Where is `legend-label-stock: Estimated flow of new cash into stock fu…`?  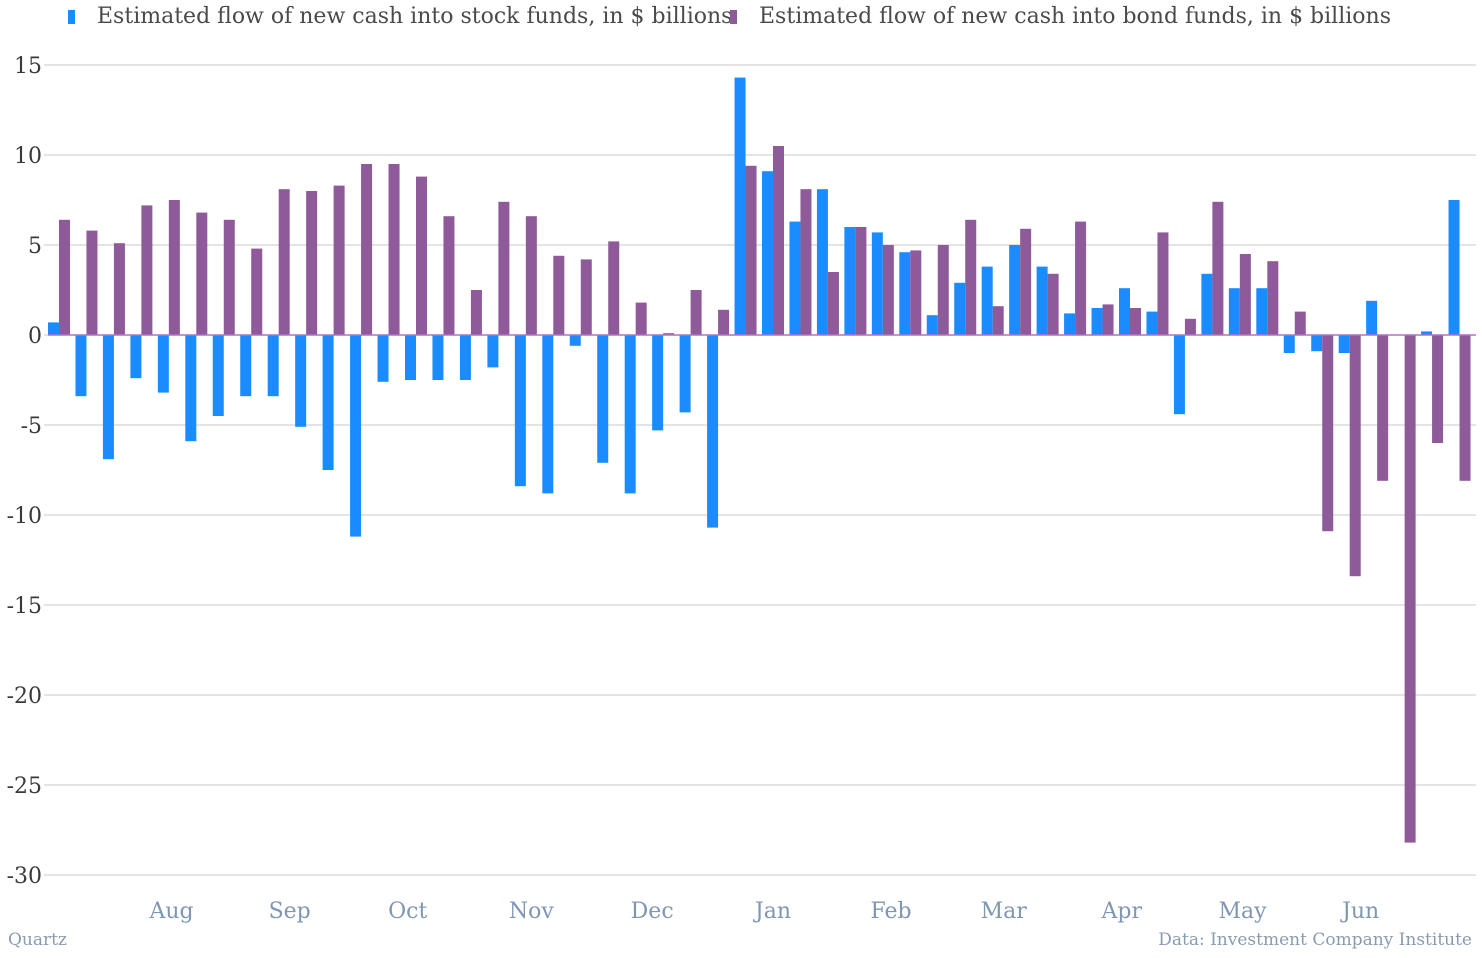 legend-label-stock: Estimated flow of new cash into stock fu… is located at coordinates (415, 16).